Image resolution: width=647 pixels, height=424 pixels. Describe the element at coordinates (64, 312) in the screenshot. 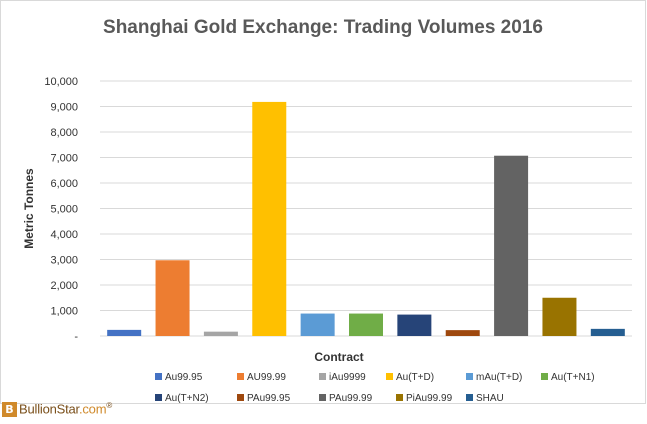

I see `y-tick-label: 1,000` at that location.